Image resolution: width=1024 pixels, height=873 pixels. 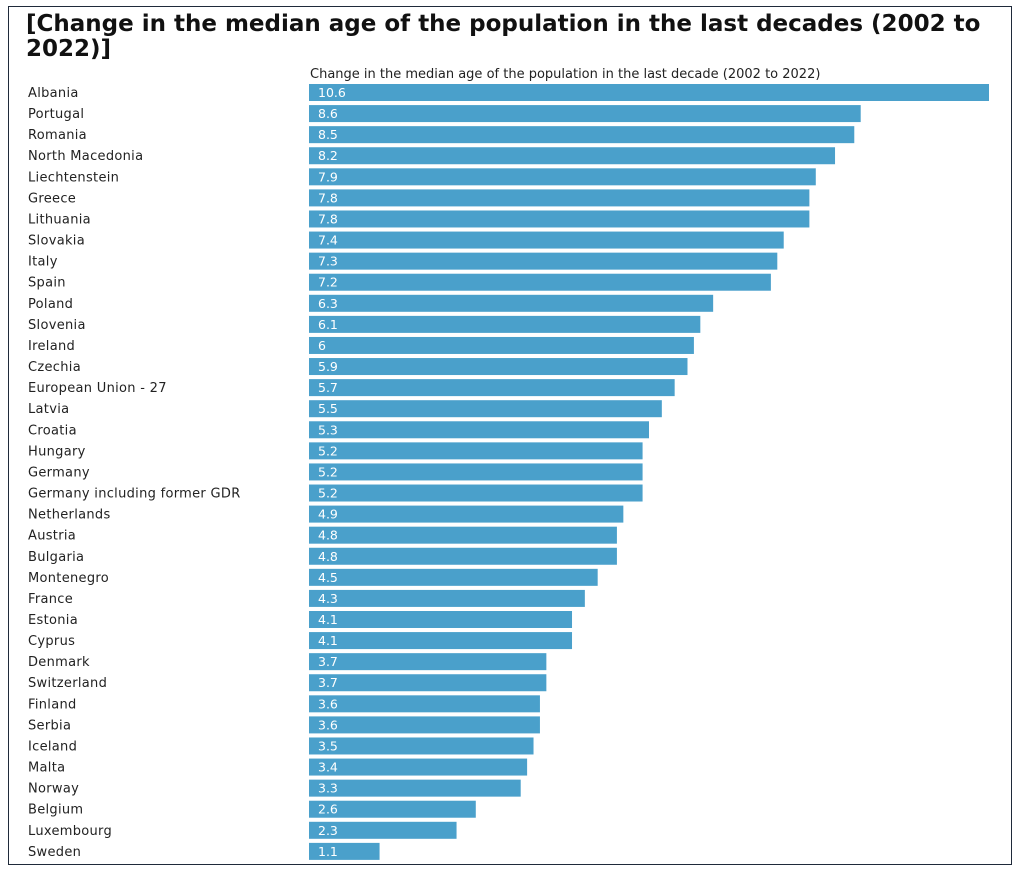 I want to click on category-label: Montenegro, so click(x=68, y=578).